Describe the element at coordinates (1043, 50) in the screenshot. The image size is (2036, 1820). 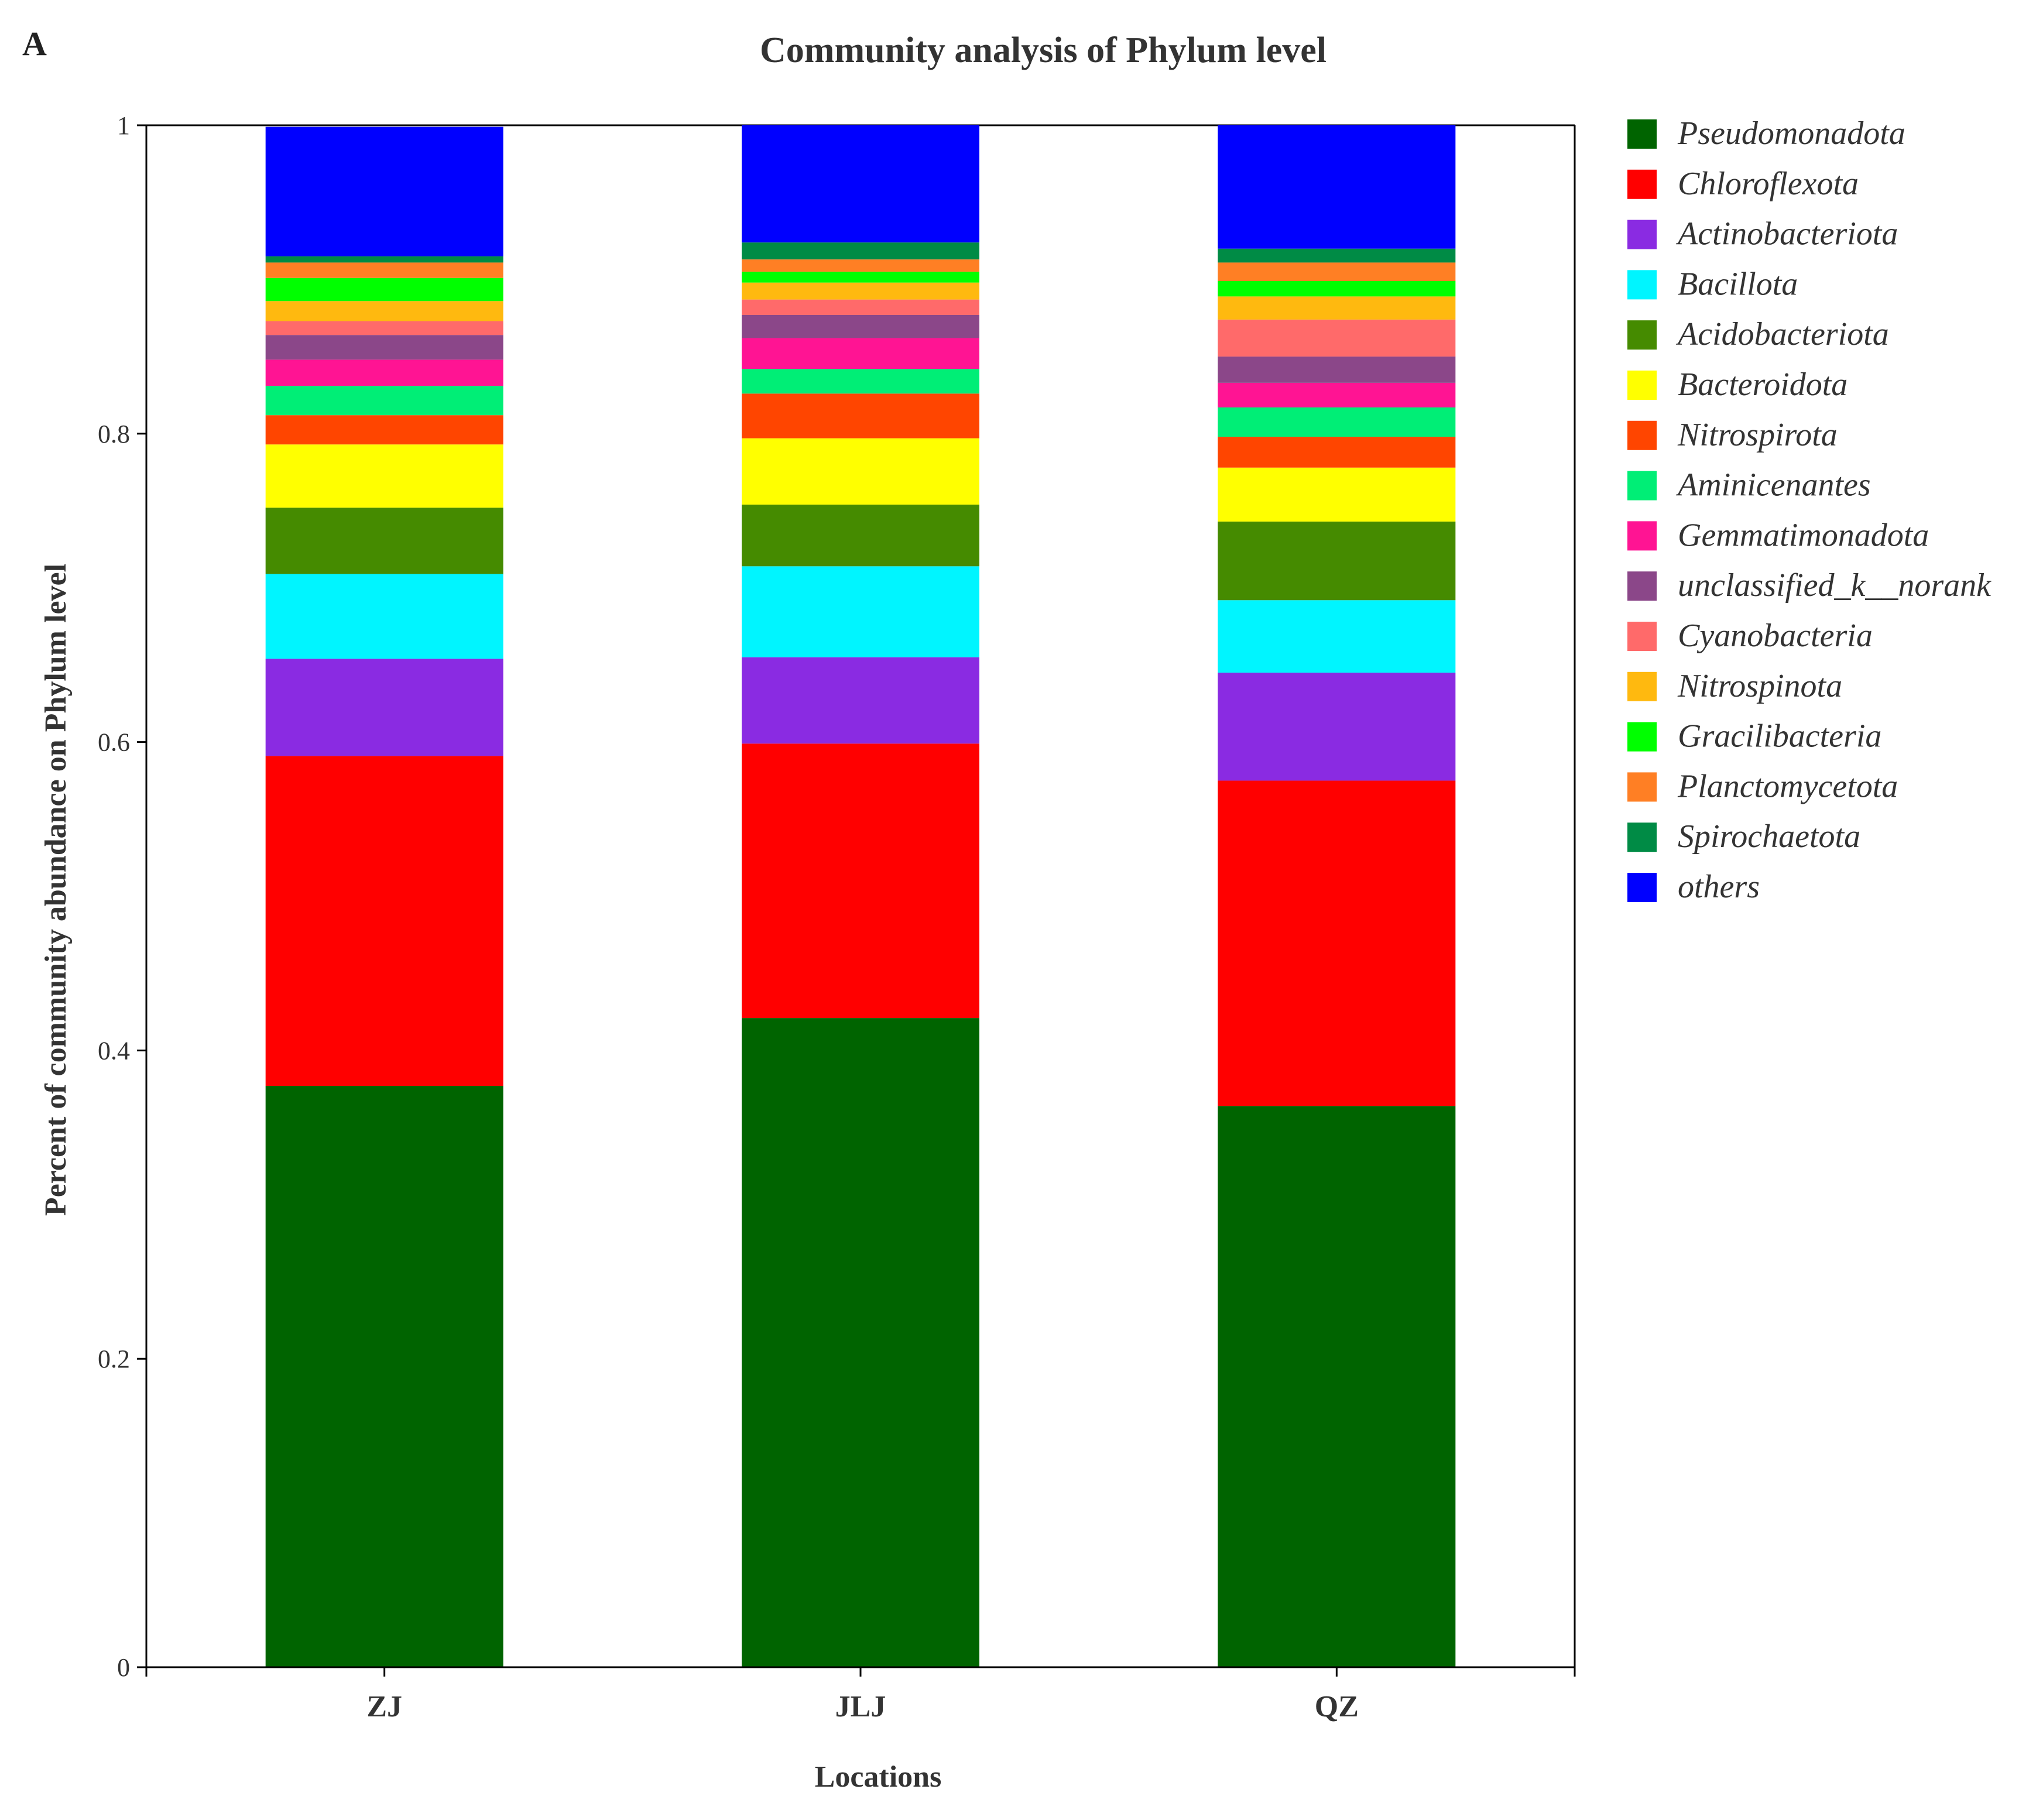
I see `chart-title: Community analysis of Phylum level` at that location.